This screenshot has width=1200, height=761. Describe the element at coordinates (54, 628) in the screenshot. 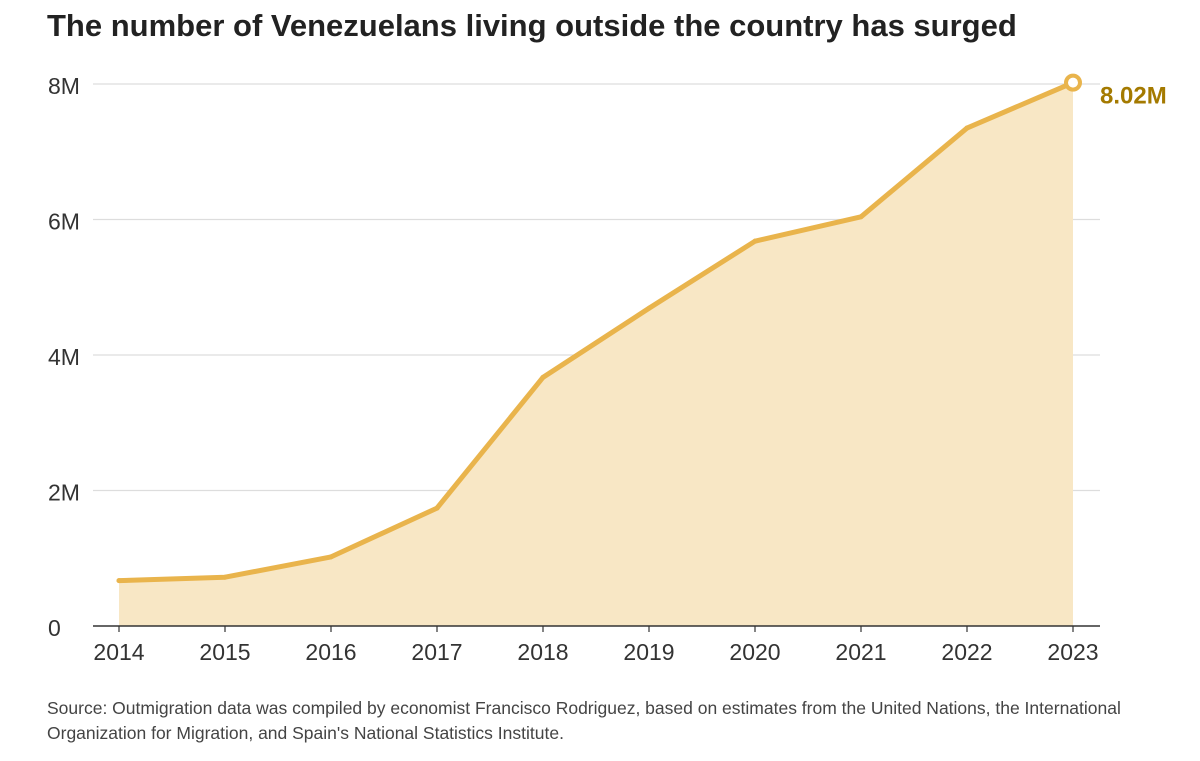

I see `y-tick-label: 0` at that location.